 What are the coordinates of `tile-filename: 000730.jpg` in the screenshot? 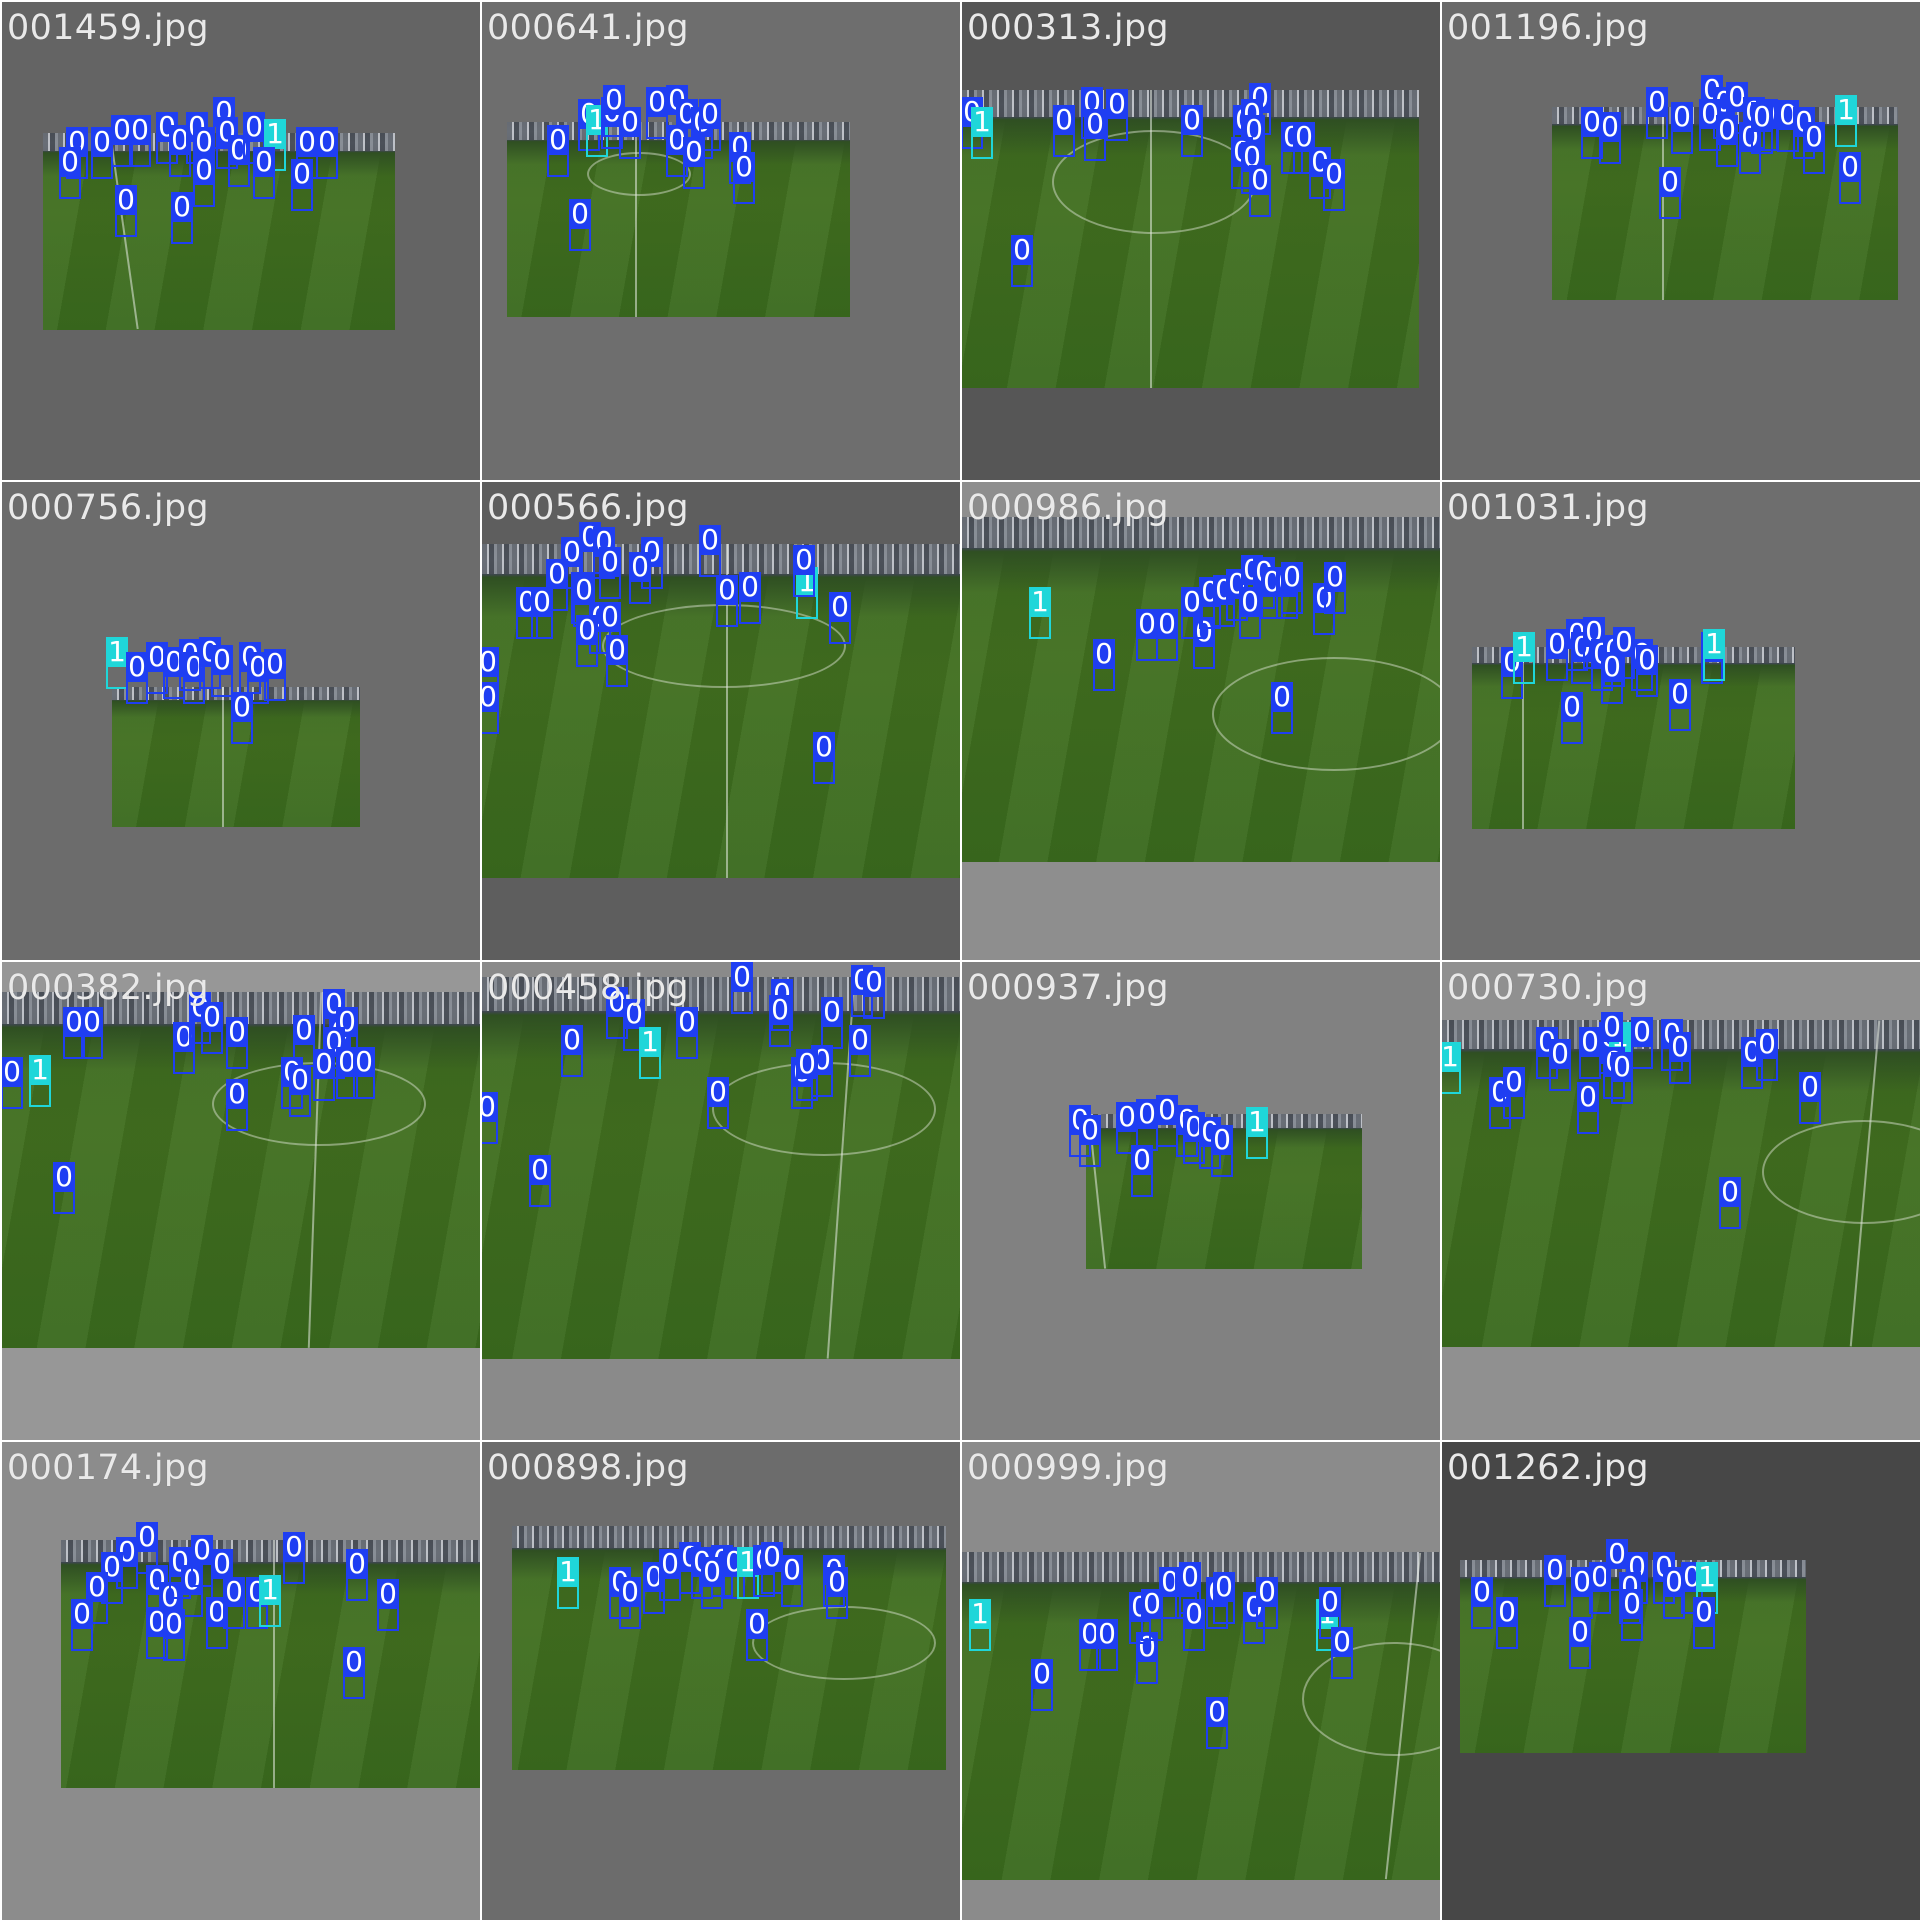 It's located at (1548, 988).